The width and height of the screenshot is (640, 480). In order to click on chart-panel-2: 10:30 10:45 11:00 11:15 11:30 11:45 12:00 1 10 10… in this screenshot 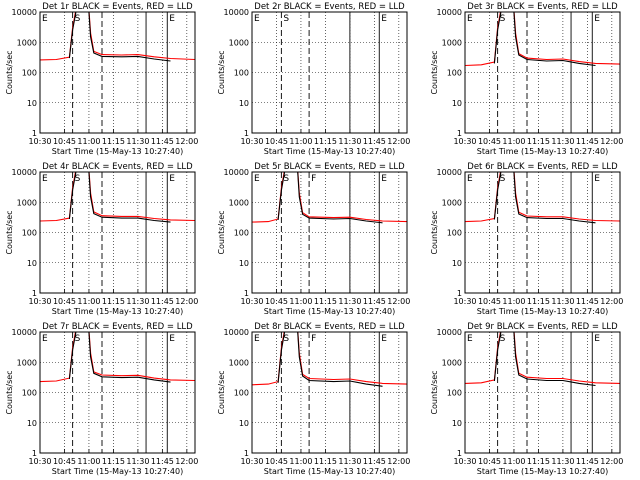, I will do `click(313, 79)`.